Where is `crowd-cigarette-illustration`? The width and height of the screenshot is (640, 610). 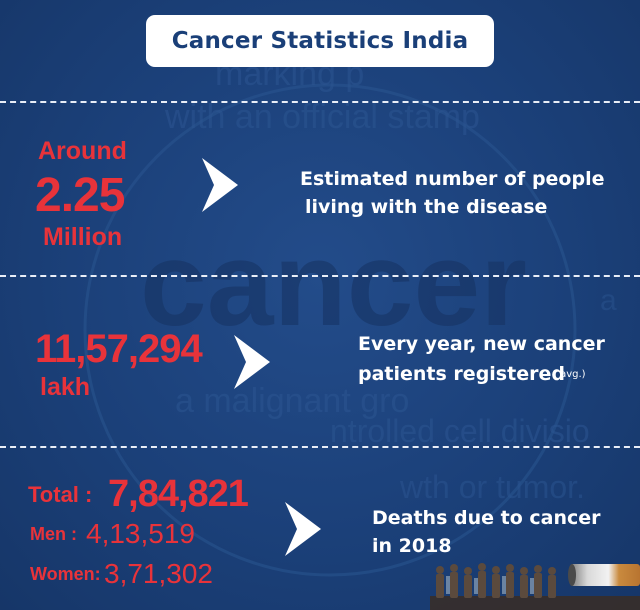
crowd-cigarette-illustration is located at coordinates (535, 586).